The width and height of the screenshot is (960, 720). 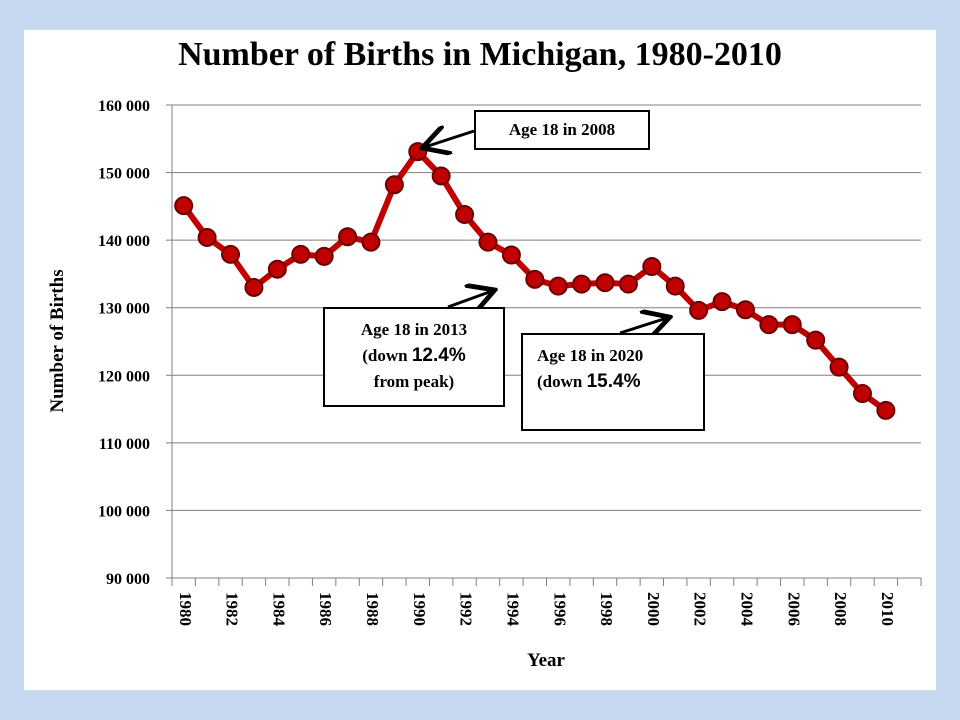 I want to click on arrow-age18-2013, so click(x=469, y=299).